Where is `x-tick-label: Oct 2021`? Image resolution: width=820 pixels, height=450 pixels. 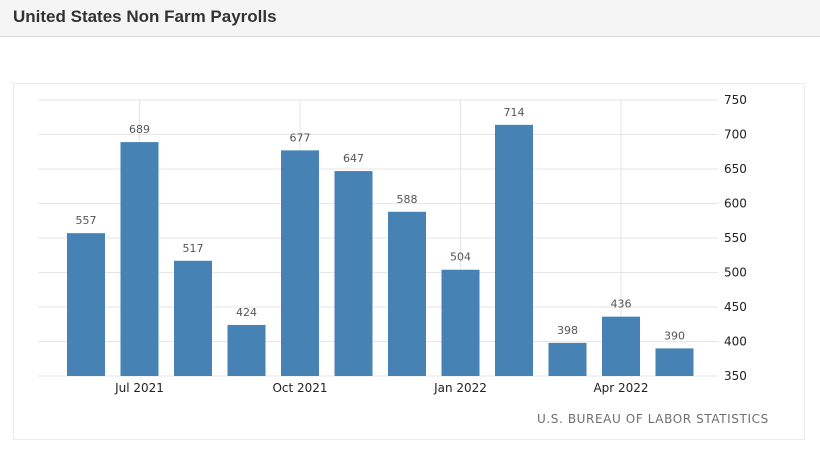 x-tick-label: Oct 2021 is located at coordinates (299, 388).